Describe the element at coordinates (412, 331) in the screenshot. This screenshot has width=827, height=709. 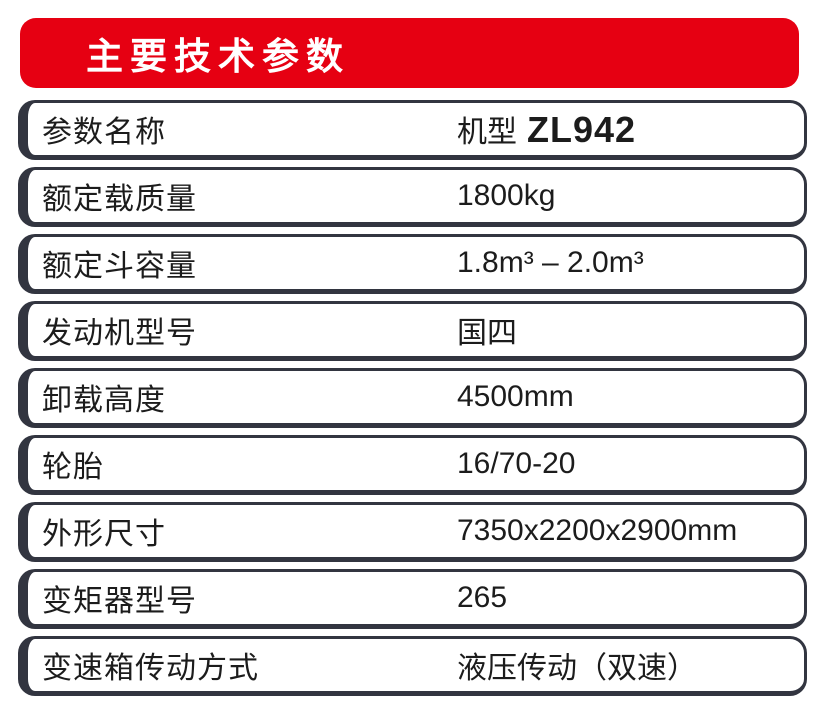
I see `table-row-engine-model: 发动机型号 国四` at that location.